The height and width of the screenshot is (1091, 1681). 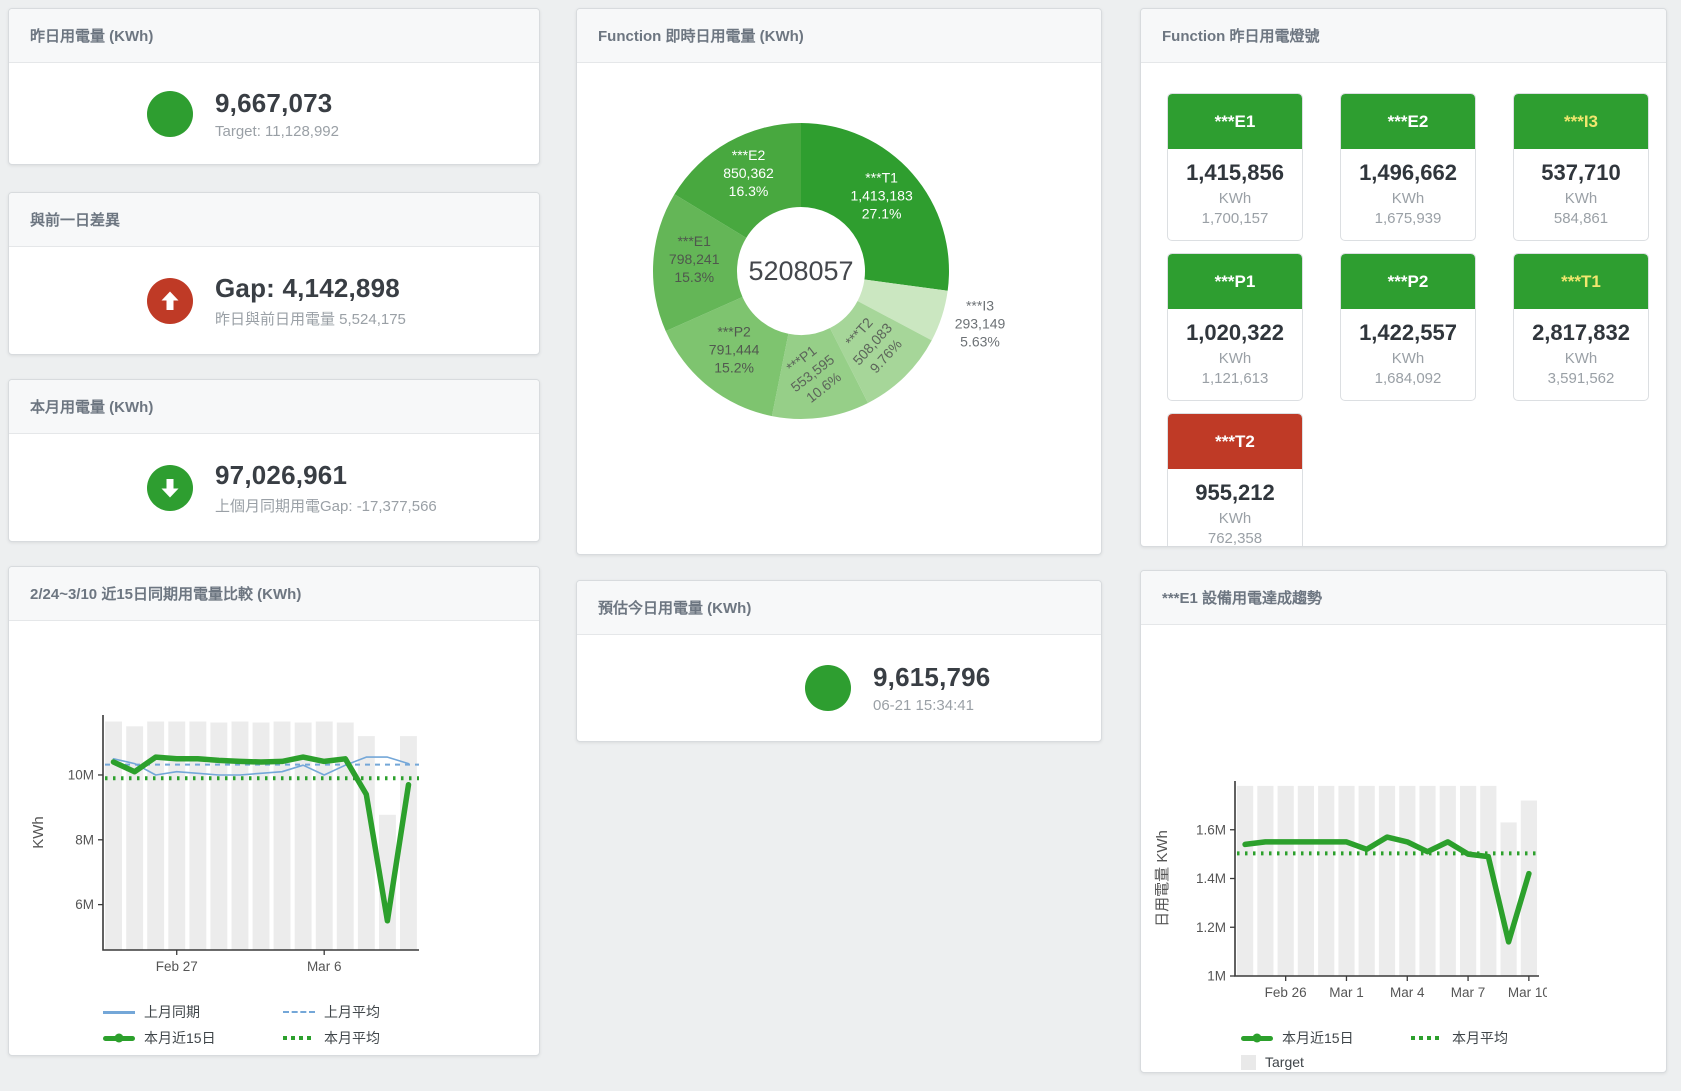 I want to click on donut-slice-T2, so click(x=880, y=351).